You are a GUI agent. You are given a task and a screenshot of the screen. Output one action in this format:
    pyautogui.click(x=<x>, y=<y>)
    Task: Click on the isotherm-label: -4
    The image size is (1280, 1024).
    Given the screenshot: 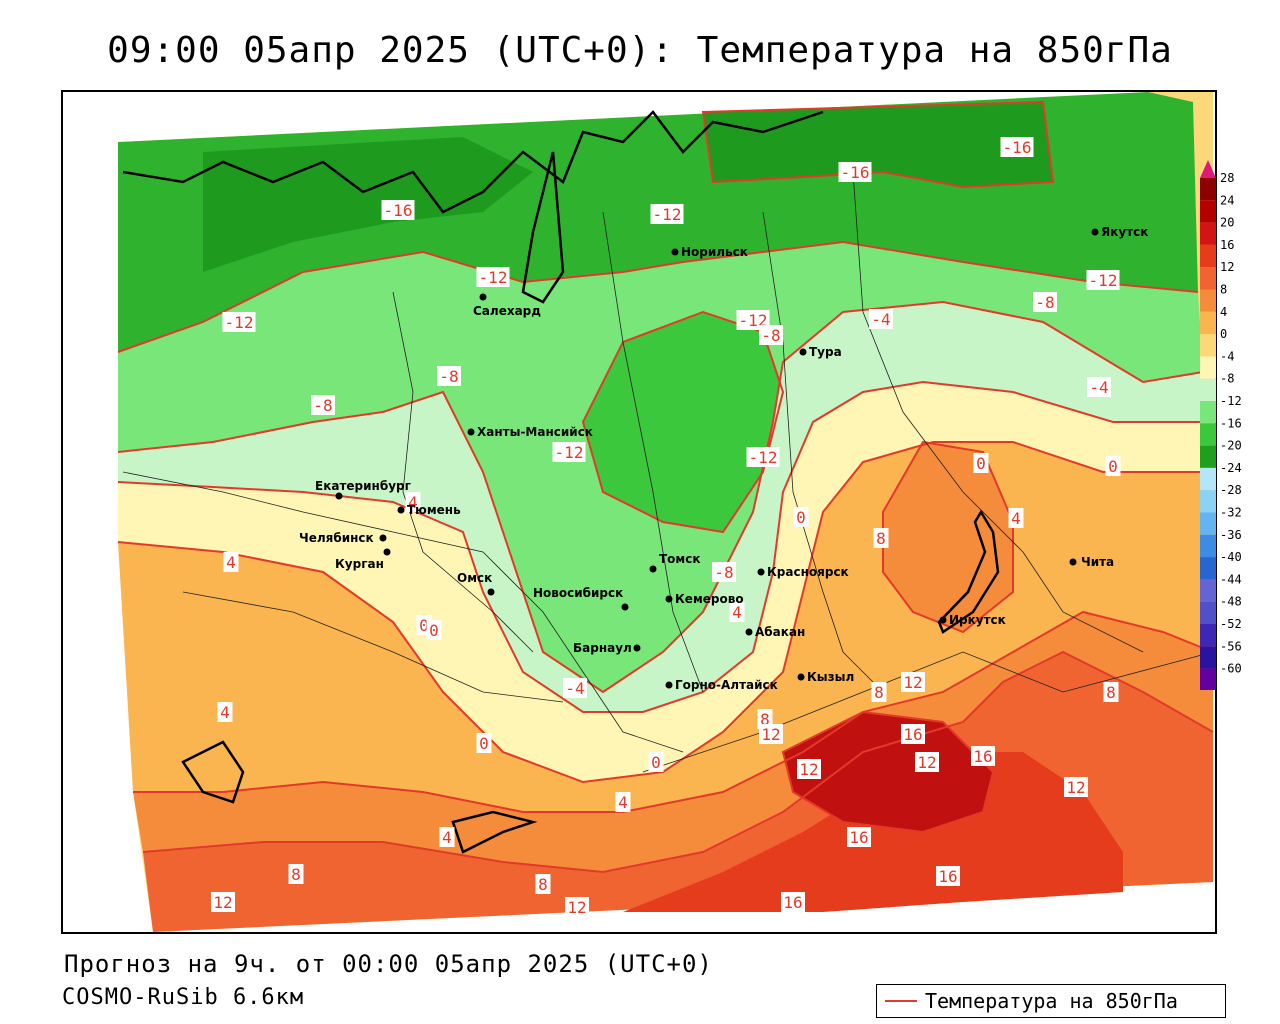 What is the action you would take?
    pyautogui.click(x=880, y=319)
    